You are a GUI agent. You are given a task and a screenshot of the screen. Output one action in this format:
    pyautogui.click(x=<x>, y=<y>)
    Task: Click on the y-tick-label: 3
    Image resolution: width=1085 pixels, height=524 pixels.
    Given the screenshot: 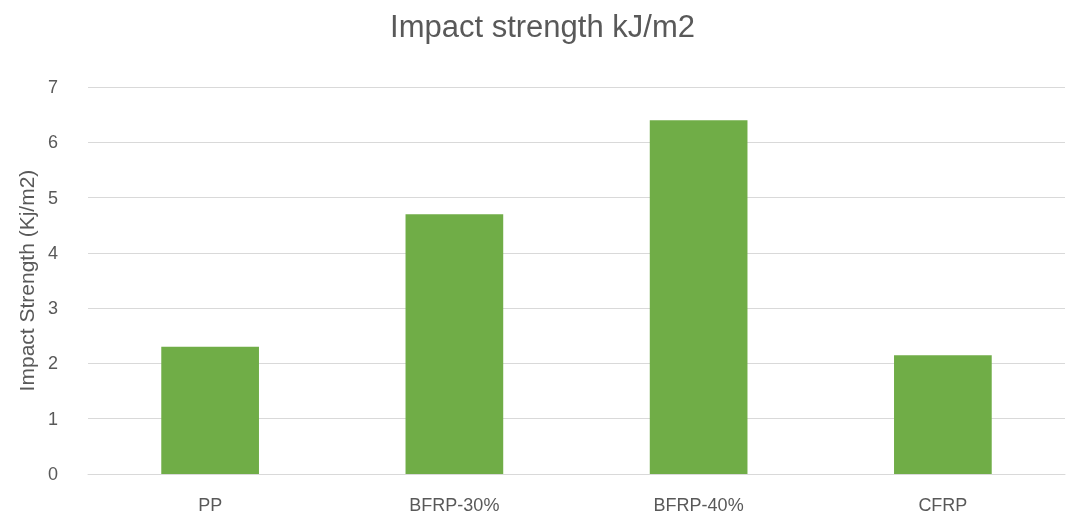 What is the action you would take?
    pyautogui.click(x=52, y=308)
    